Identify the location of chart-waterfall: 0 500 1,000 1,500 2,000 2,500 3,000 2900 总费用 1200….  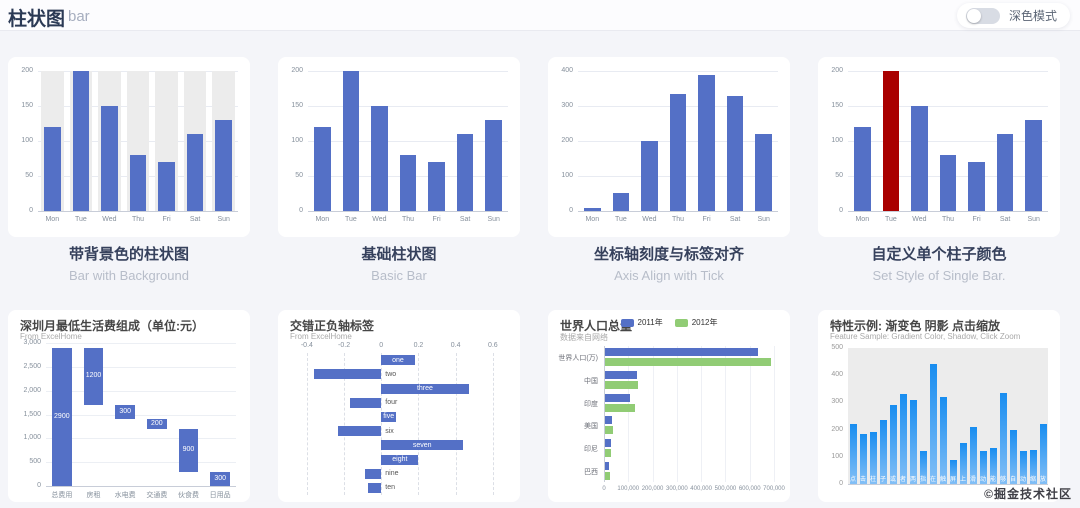
(129, 406).